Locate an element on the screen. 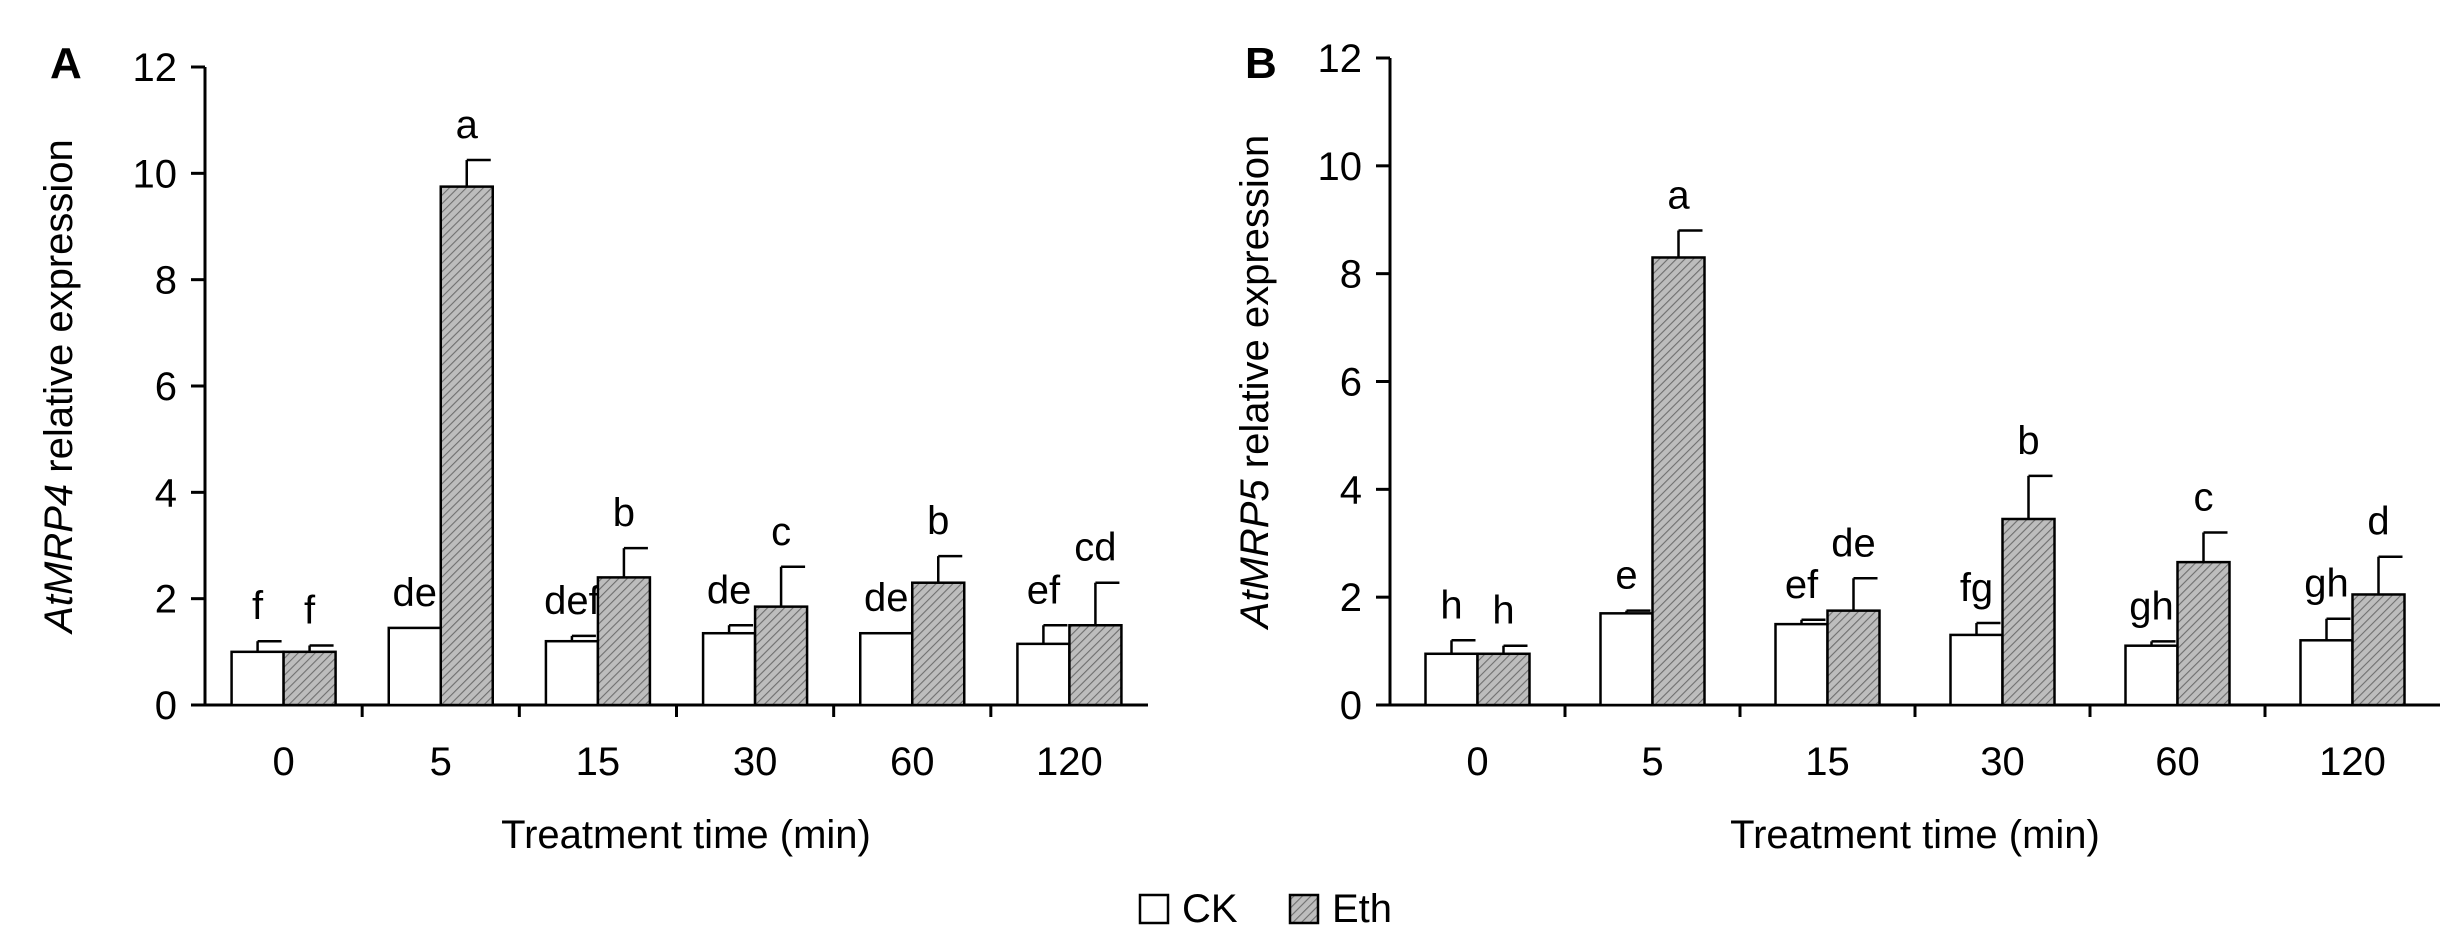 The height and width of the screenshot is (950, 2453). legend-swatch-ck is located at coordinates (1154, 909).